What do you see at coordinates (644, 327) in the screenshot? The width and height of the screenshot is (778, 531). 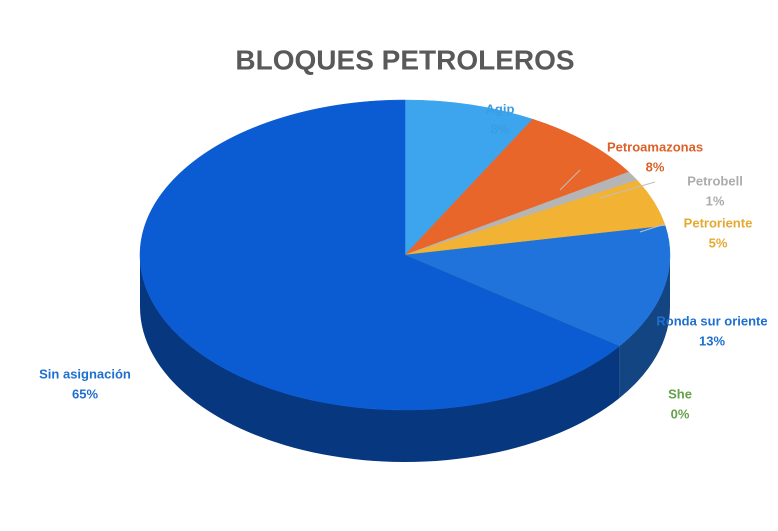 I see `slice-side` at bounding box center [644, 327].